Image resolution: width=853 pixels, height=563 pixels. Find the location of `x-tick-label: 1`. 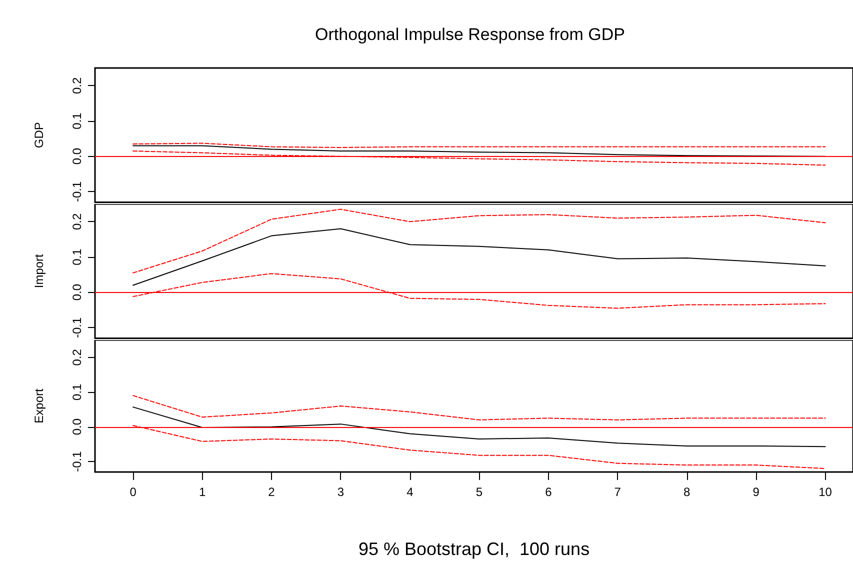

x-tick-label: 1 is located at coordinates (202, 492).